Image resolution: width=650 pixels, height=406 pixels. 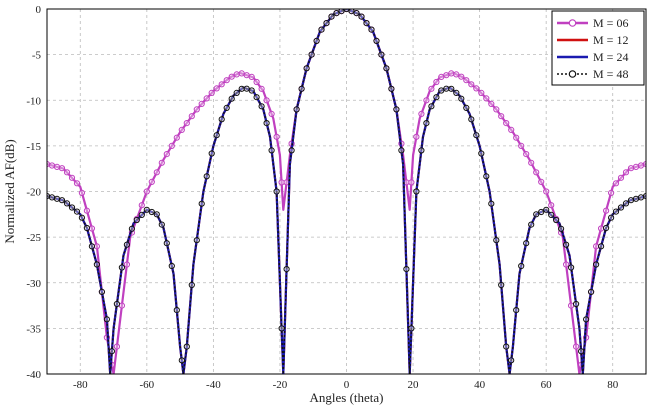 I want to click on x-tick-label: 20, so click(x=414, y=385).